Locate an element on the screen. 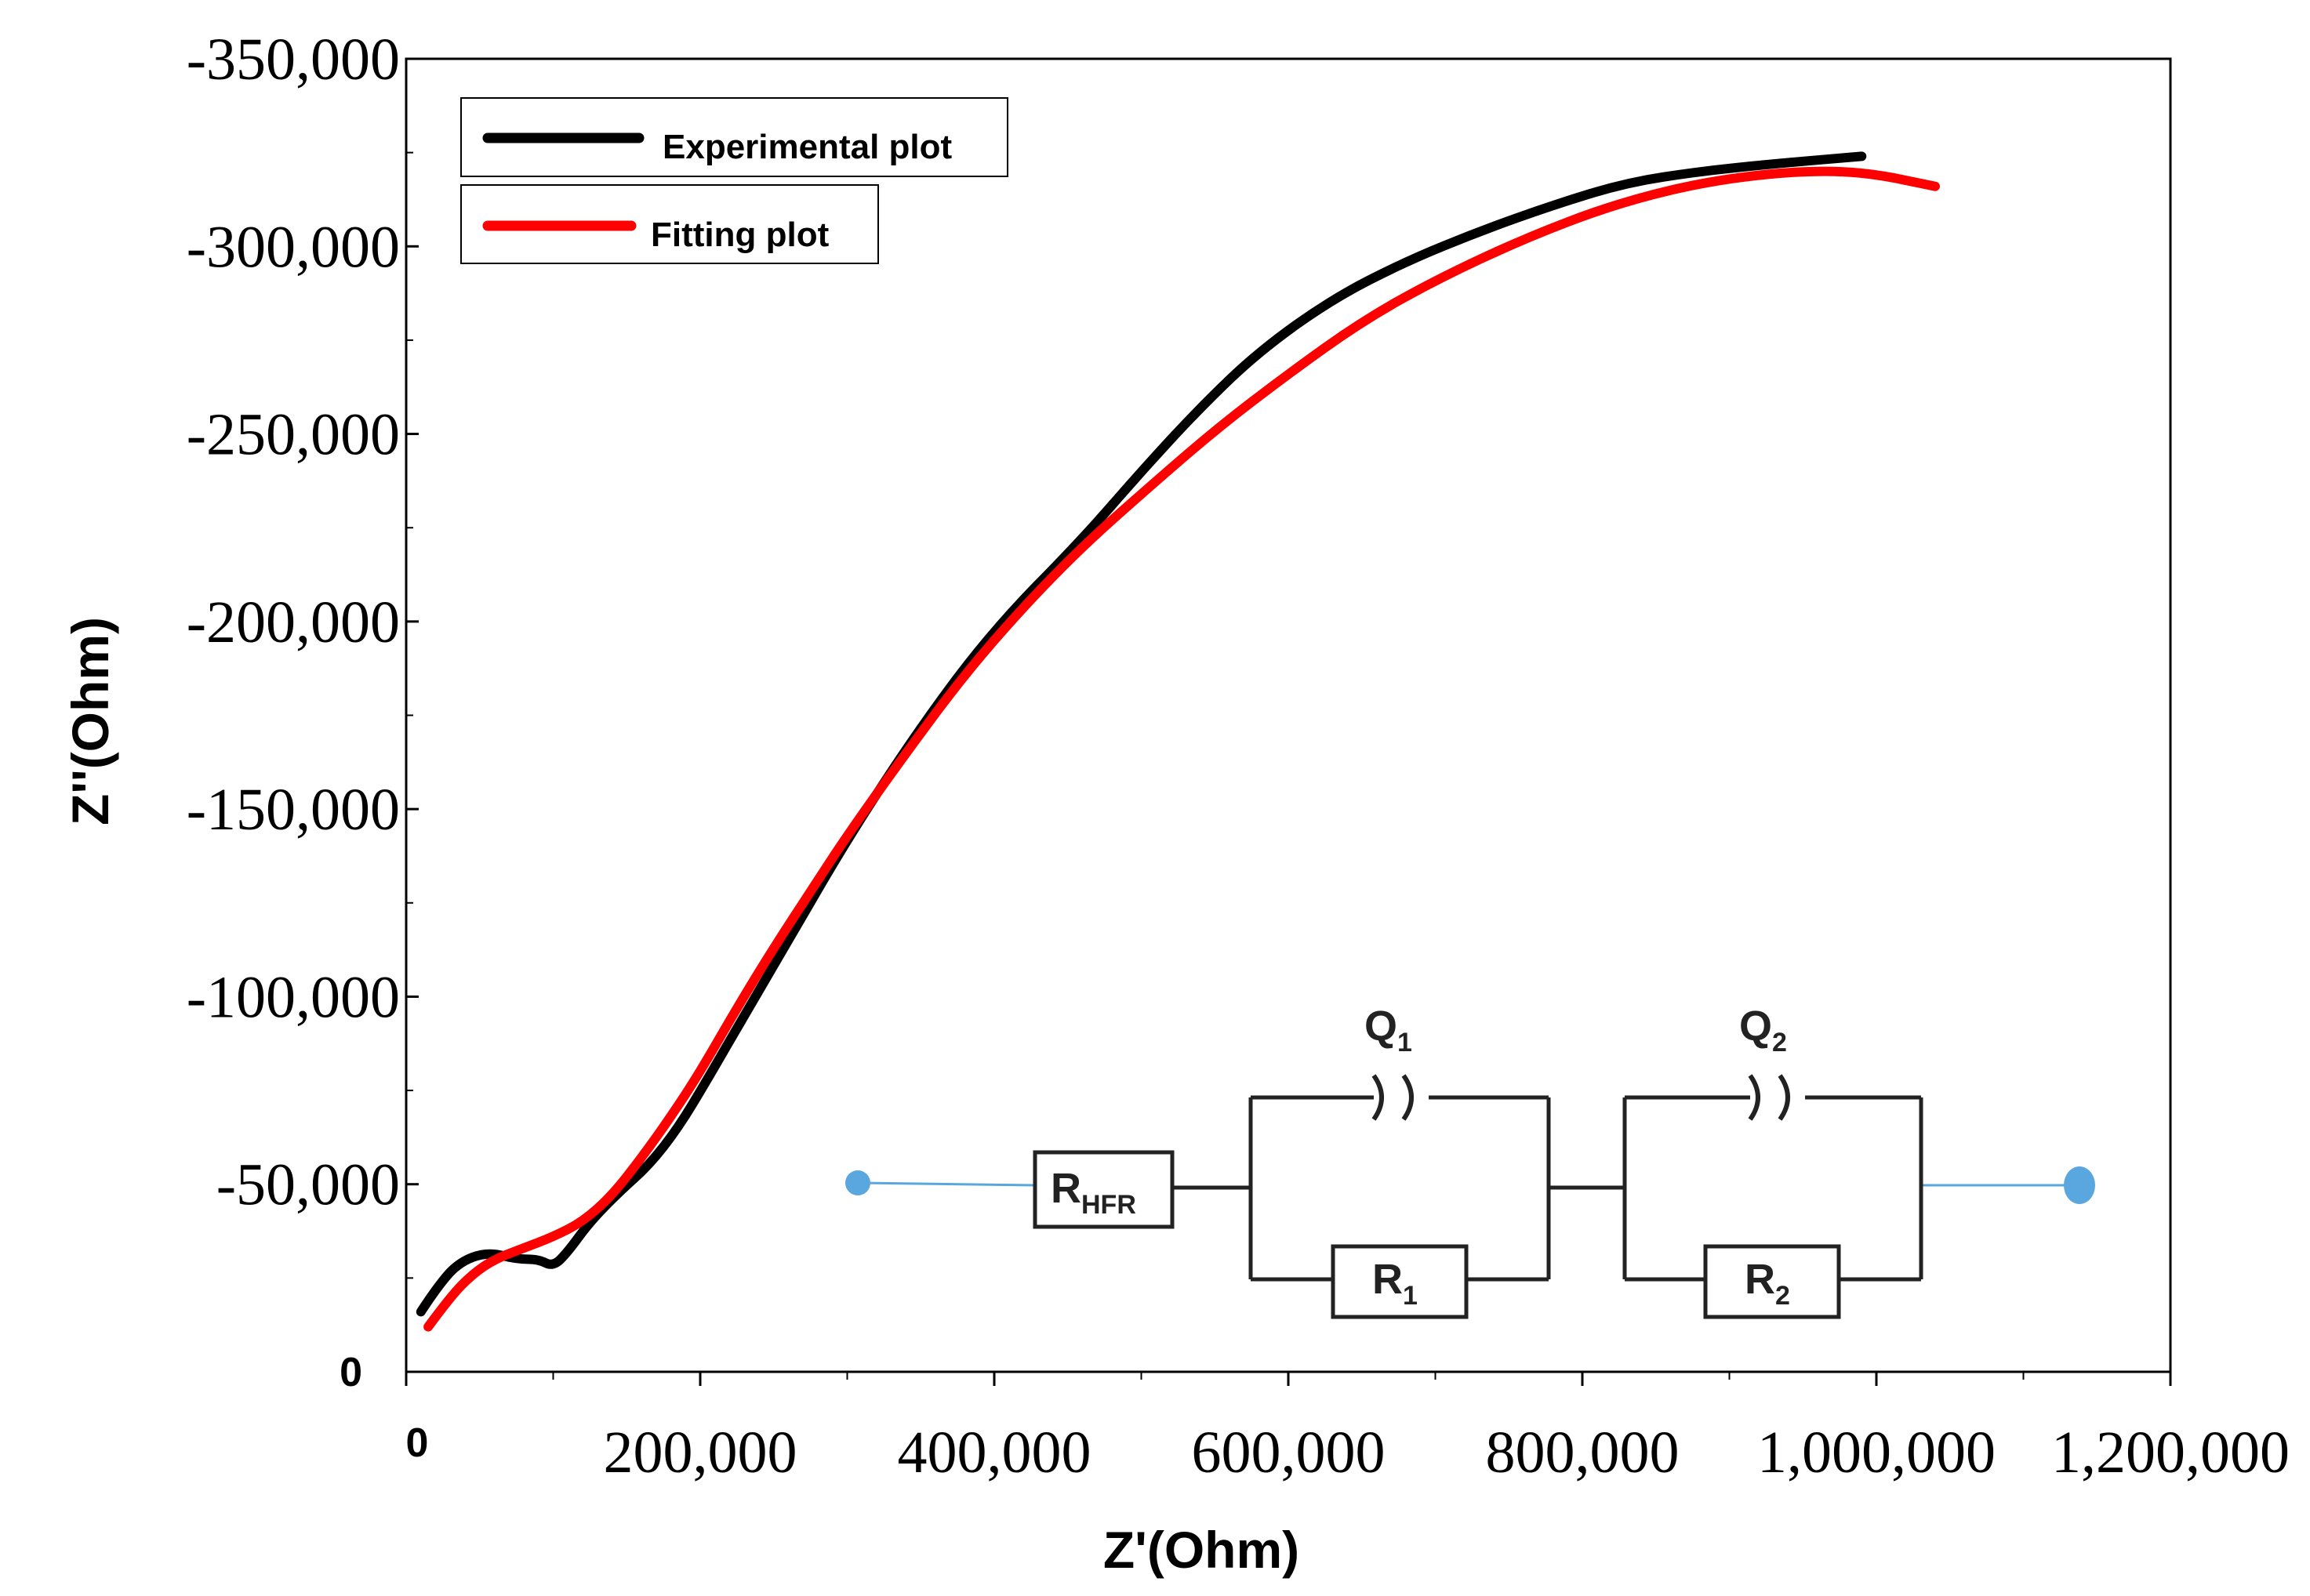 This screenshot has height=1596, width=2310. resistor-r1-label: R1 is located at coordinates (1395, 1283).